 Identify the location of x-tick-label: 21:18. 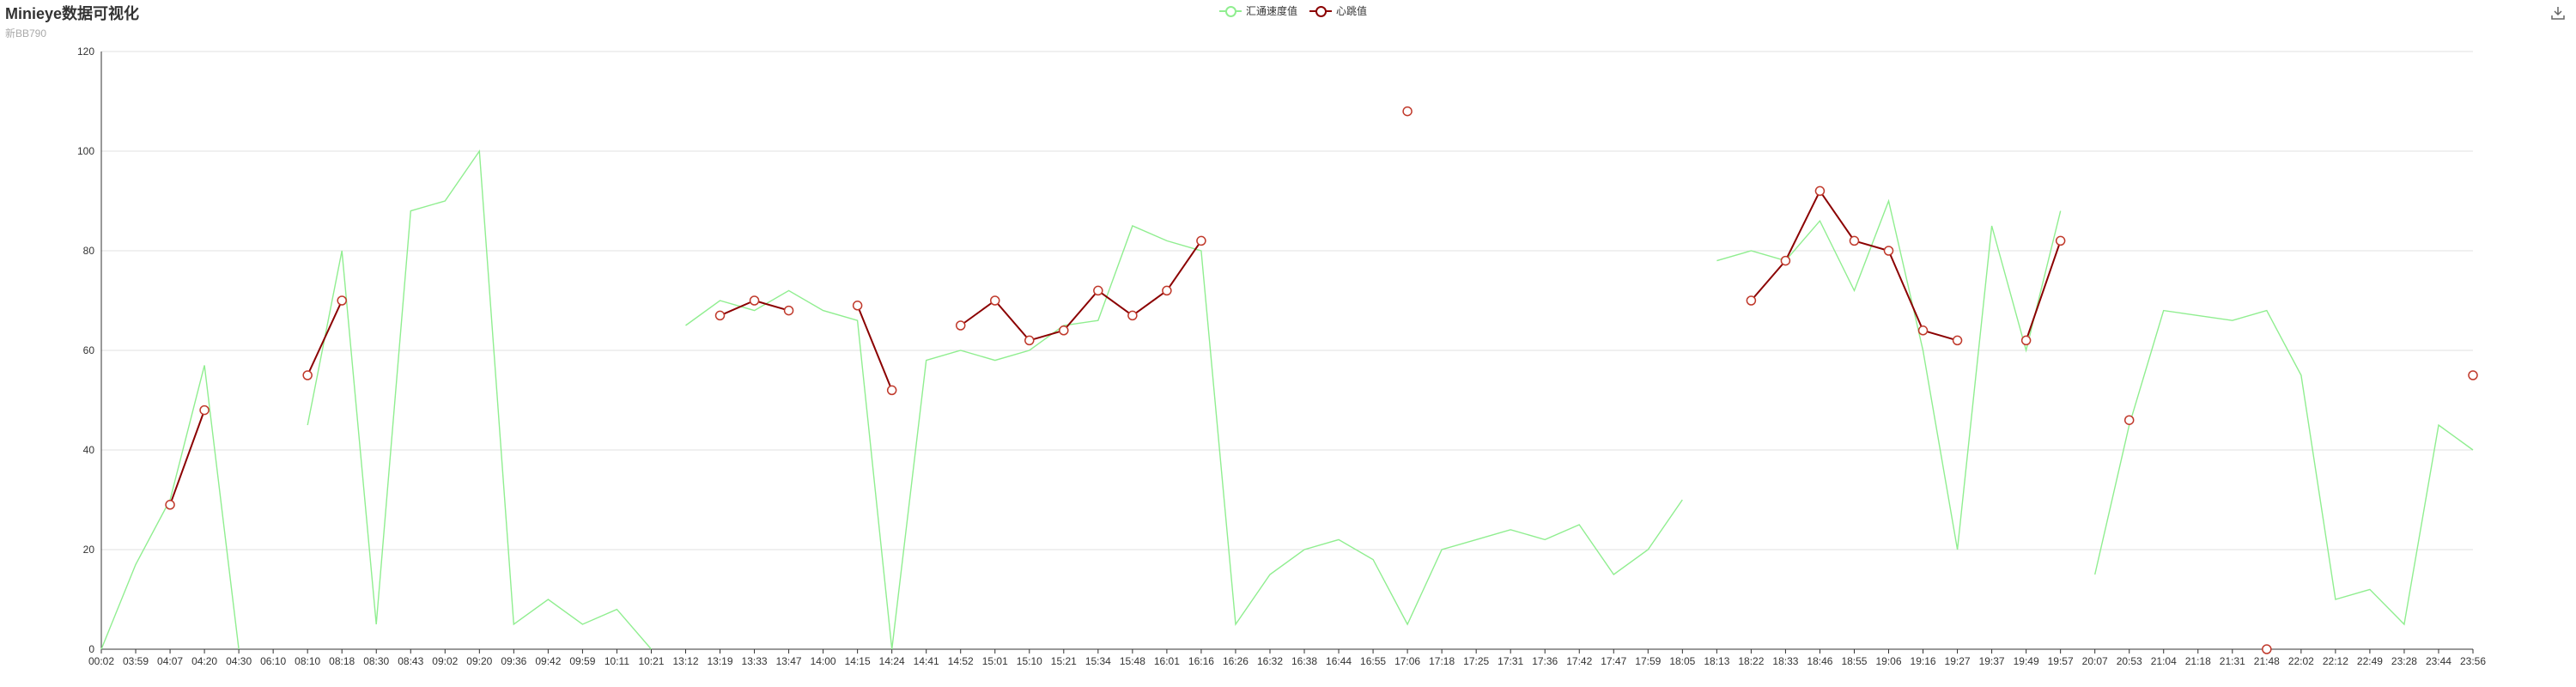
(2198, 661).